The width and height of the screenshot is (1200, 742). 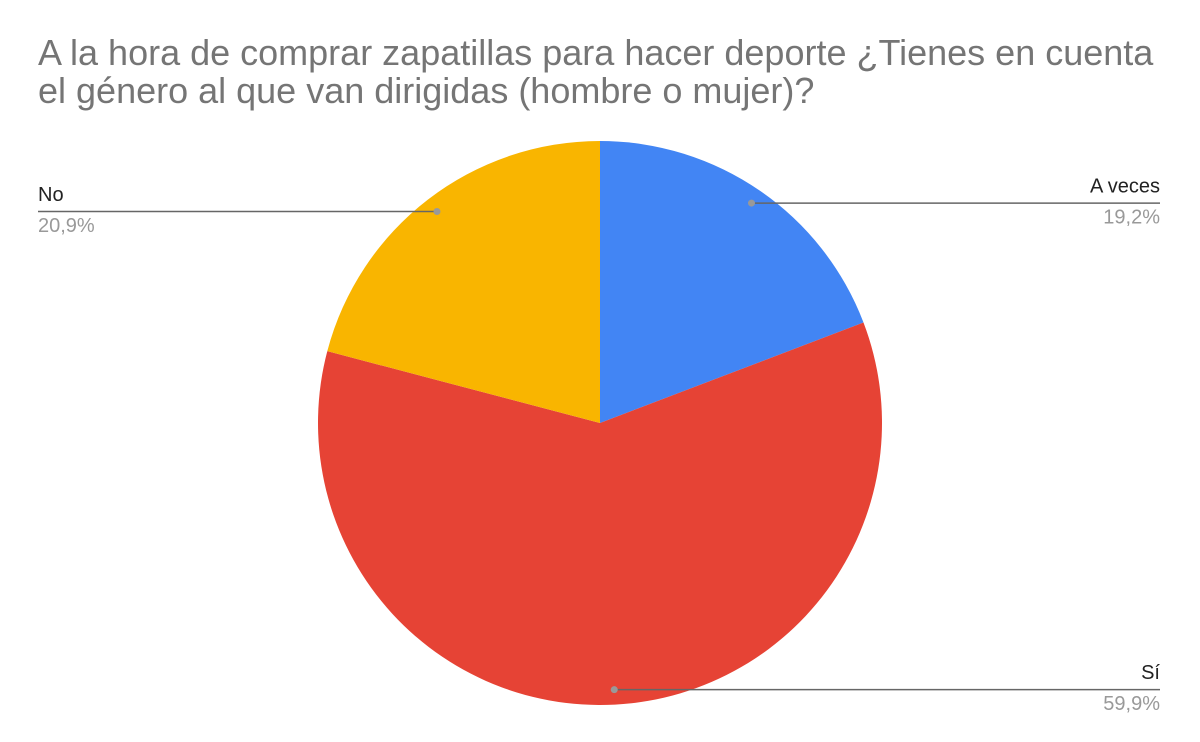 I want to click on slice-label: A veces, so click(x=1125, y=186).